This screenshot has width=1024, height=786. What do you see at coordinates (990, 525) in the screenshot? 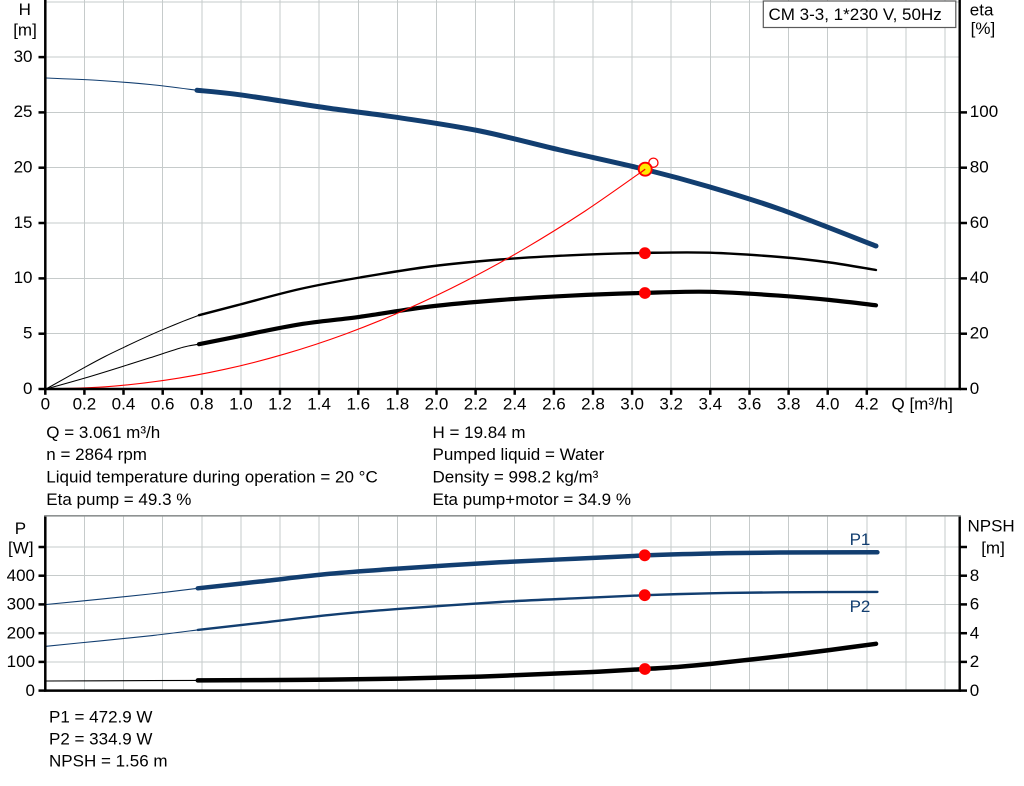
I see `svg-text: NPSH` at bounding box center [990, 525].